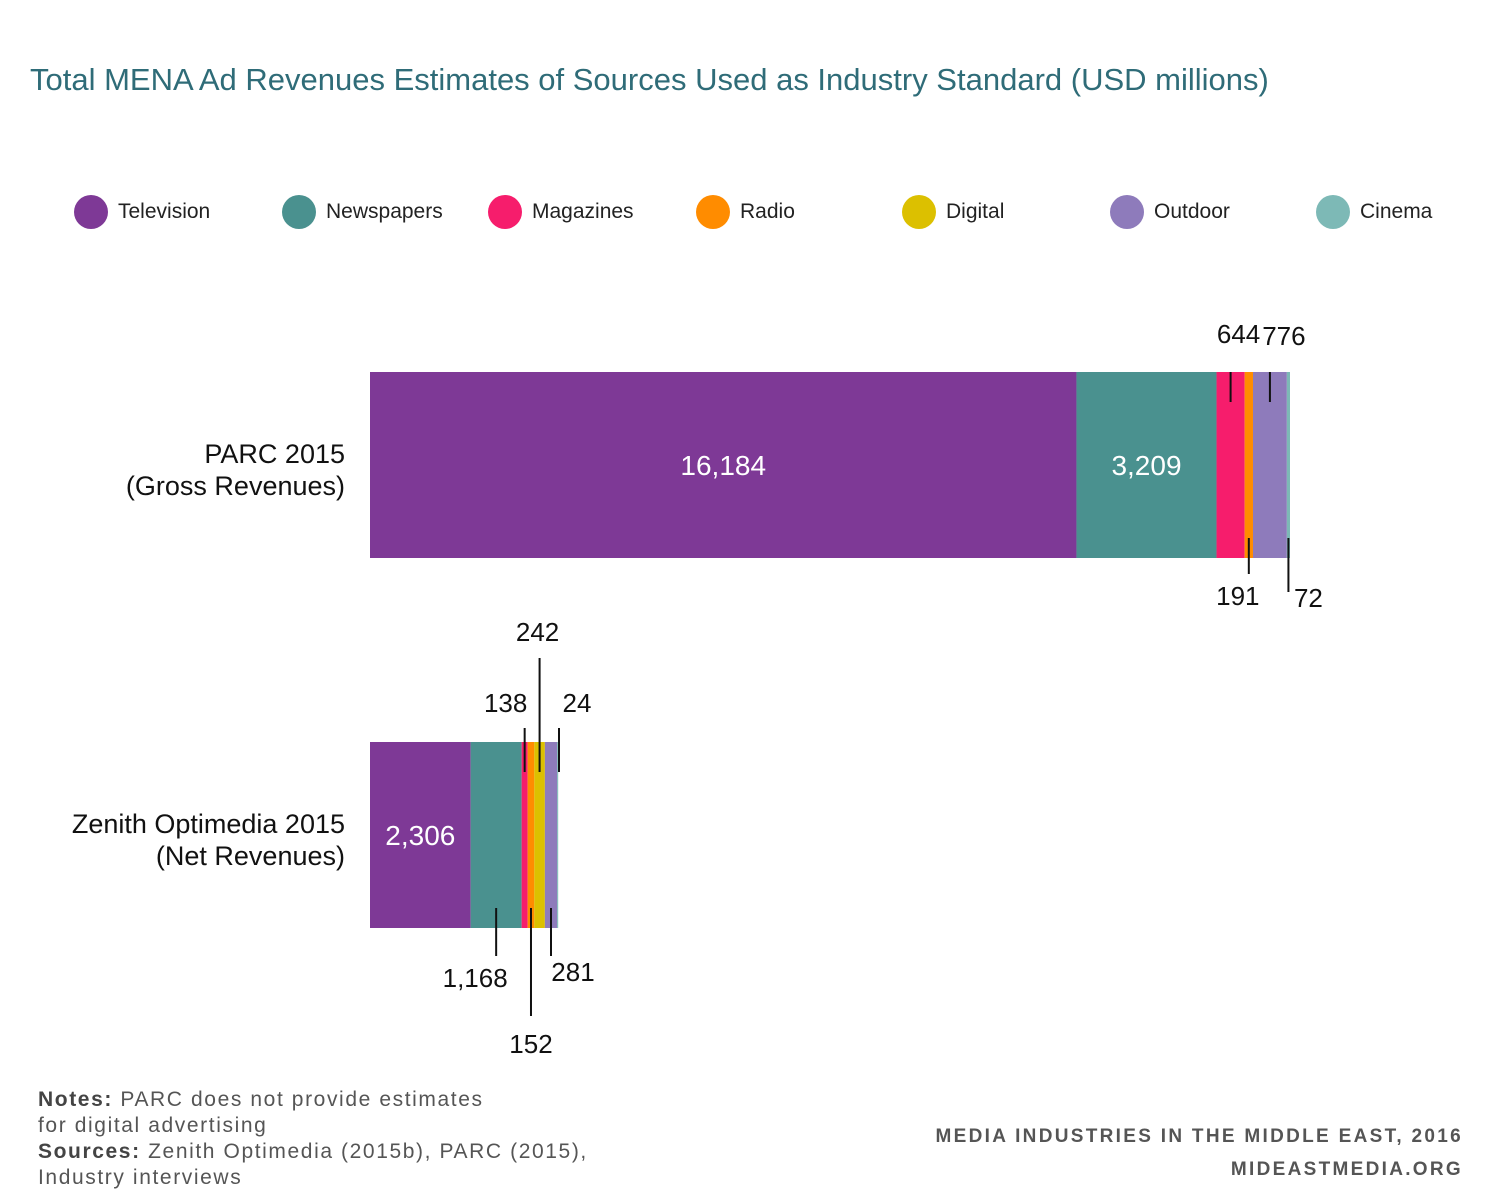  What do you see at coordinates (1248, 465) in the screenshot?
I see `bar-parc-radio` at bounding box center [1248, 465].